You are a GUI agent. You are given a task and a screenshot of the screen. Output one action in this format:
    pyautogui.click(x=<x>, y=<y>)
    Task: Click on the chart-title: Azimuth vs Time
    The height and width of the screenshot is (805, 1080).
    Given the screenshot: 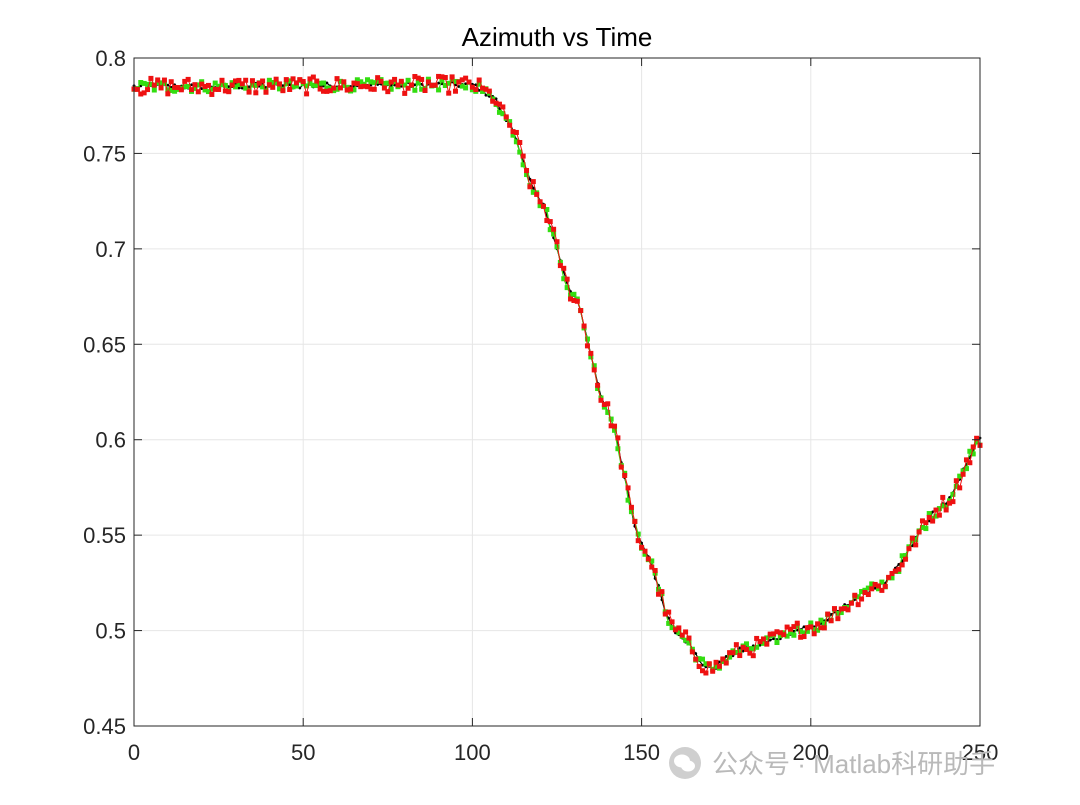 What is the action you would take?
    pyautogui.click(x=557, y=37)
    